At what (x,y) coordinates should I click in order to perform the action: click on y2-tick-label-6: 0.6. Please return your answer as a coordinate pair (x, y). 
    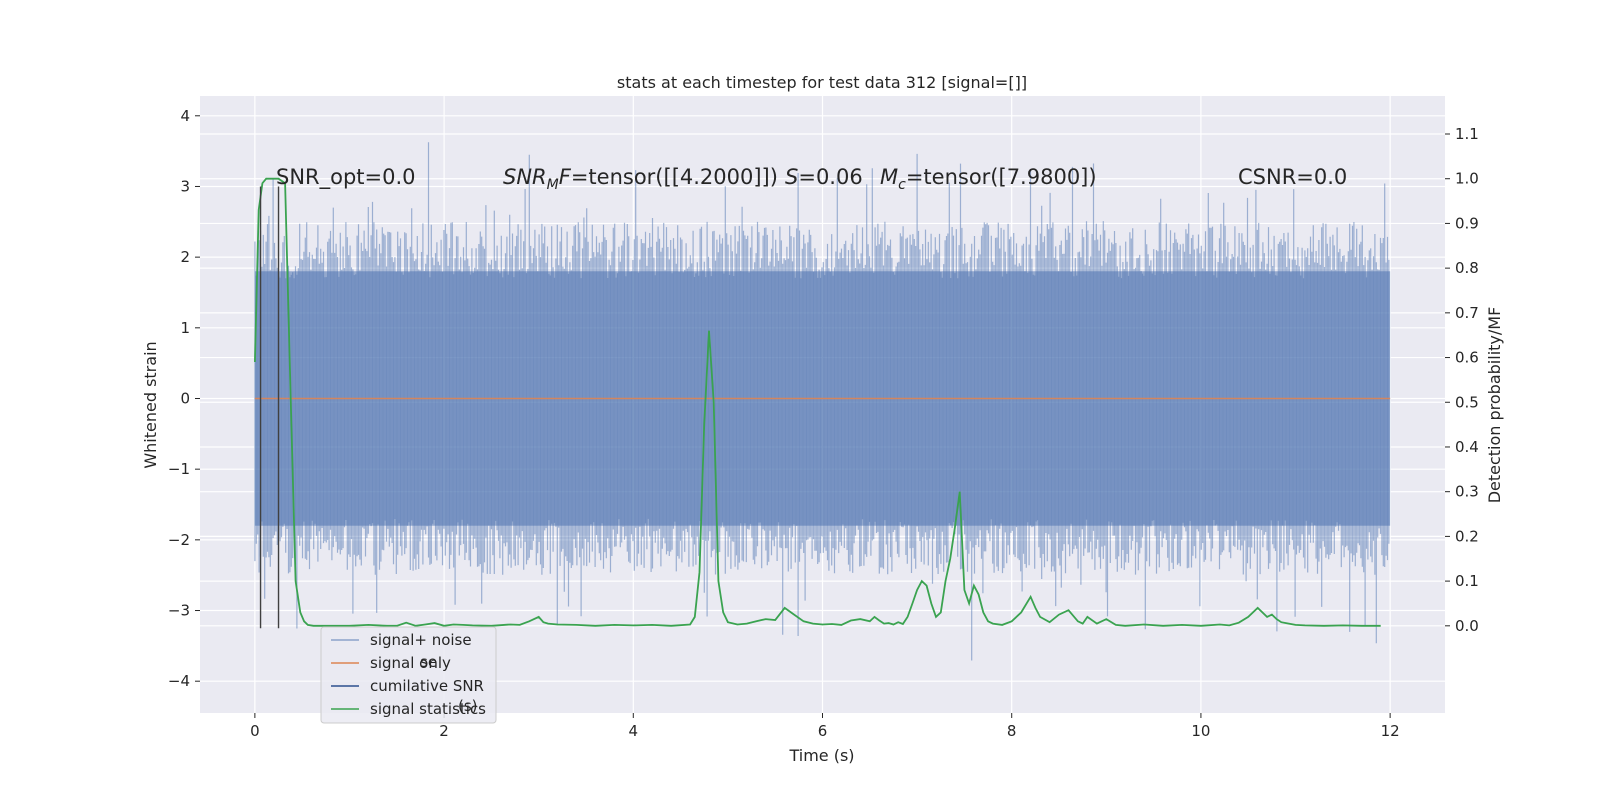
    Looking at the image, I should click on (1467, 358).